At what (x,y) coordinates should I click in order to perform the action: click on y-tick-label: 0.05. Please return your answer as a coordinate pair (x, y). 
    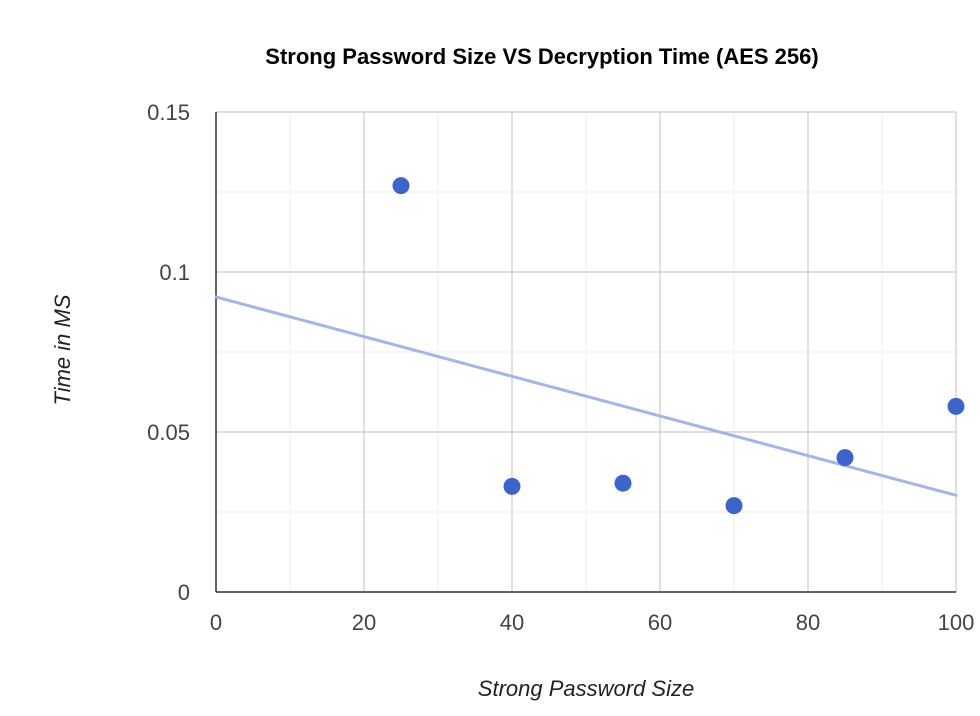
    Looking at the image, I should click on (168, 432).